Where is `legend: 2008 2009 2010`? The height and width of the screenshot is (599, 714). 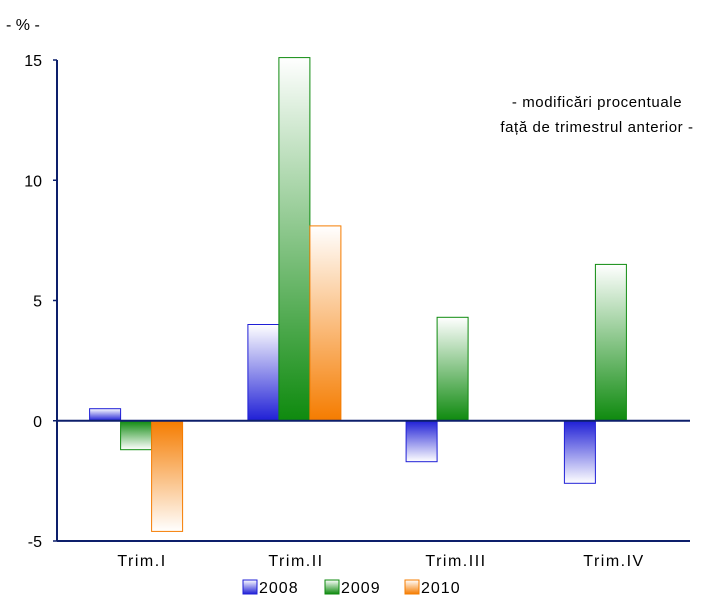
legend: 2008 2009 2010 is located at coordinates (351, 588).